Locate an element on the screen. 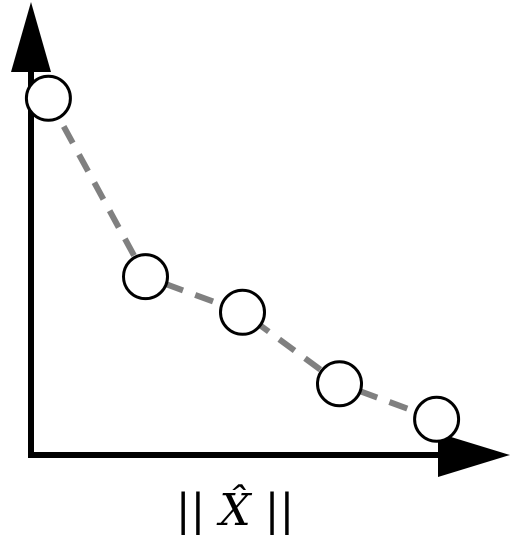  y-axis-arrowhead-icon is located at coordinates (31, 37).